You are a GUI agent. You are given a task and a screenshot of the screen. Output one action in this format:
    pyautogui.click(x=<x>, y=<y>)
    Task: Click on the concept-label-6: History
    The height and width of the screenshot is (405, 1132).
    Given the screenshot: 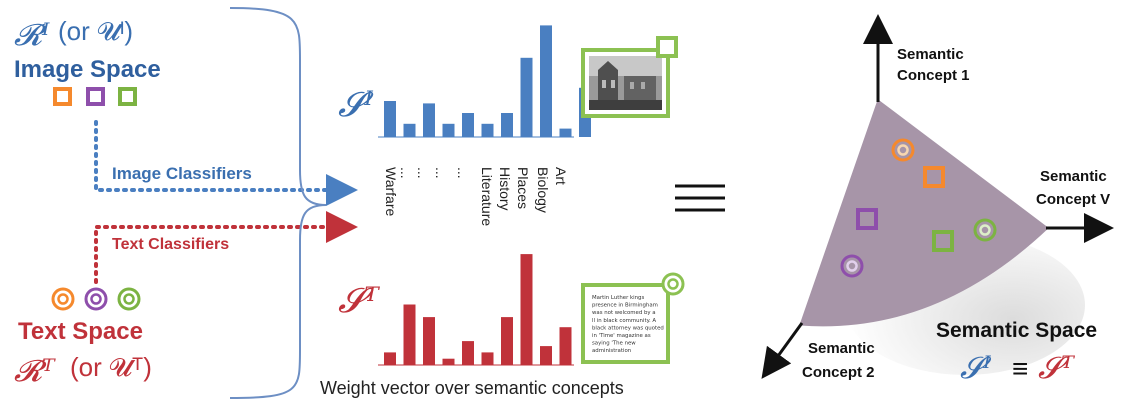 What is the action you would take?
    pyautogui.click(x=505, y=189)
    